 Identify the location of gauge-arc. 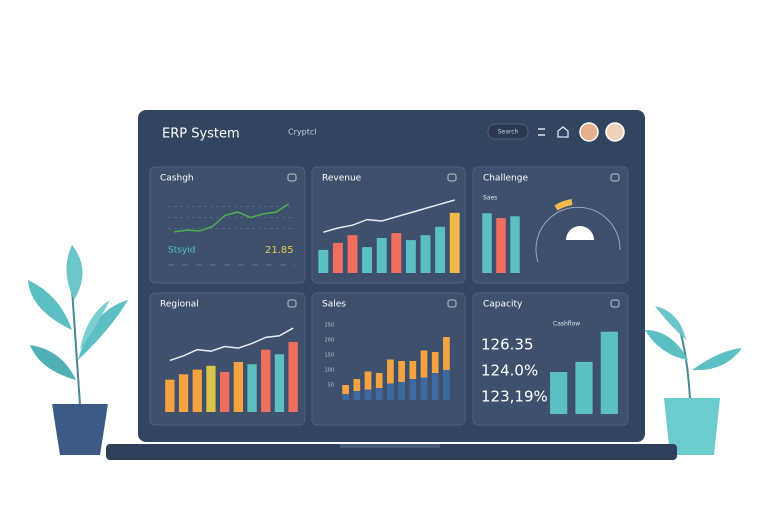
(563, 205).